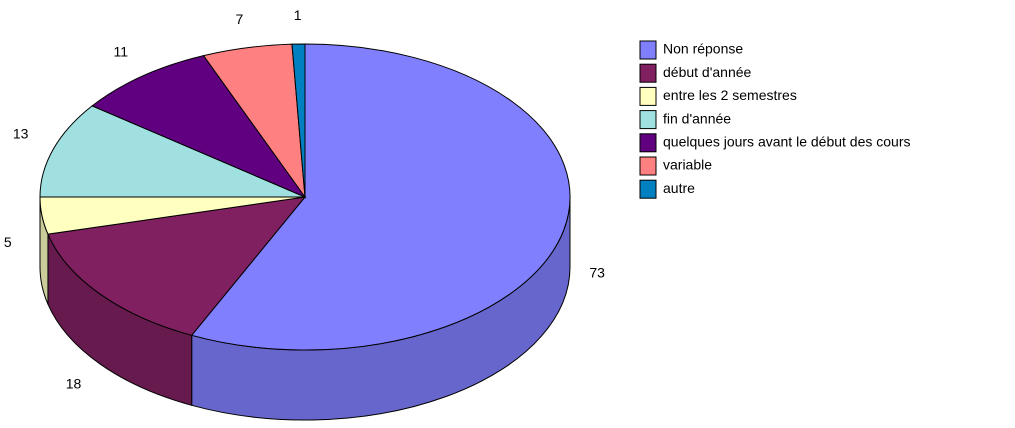  I want to click on legend-label: entre les 2 semestres, so click(730, 95).